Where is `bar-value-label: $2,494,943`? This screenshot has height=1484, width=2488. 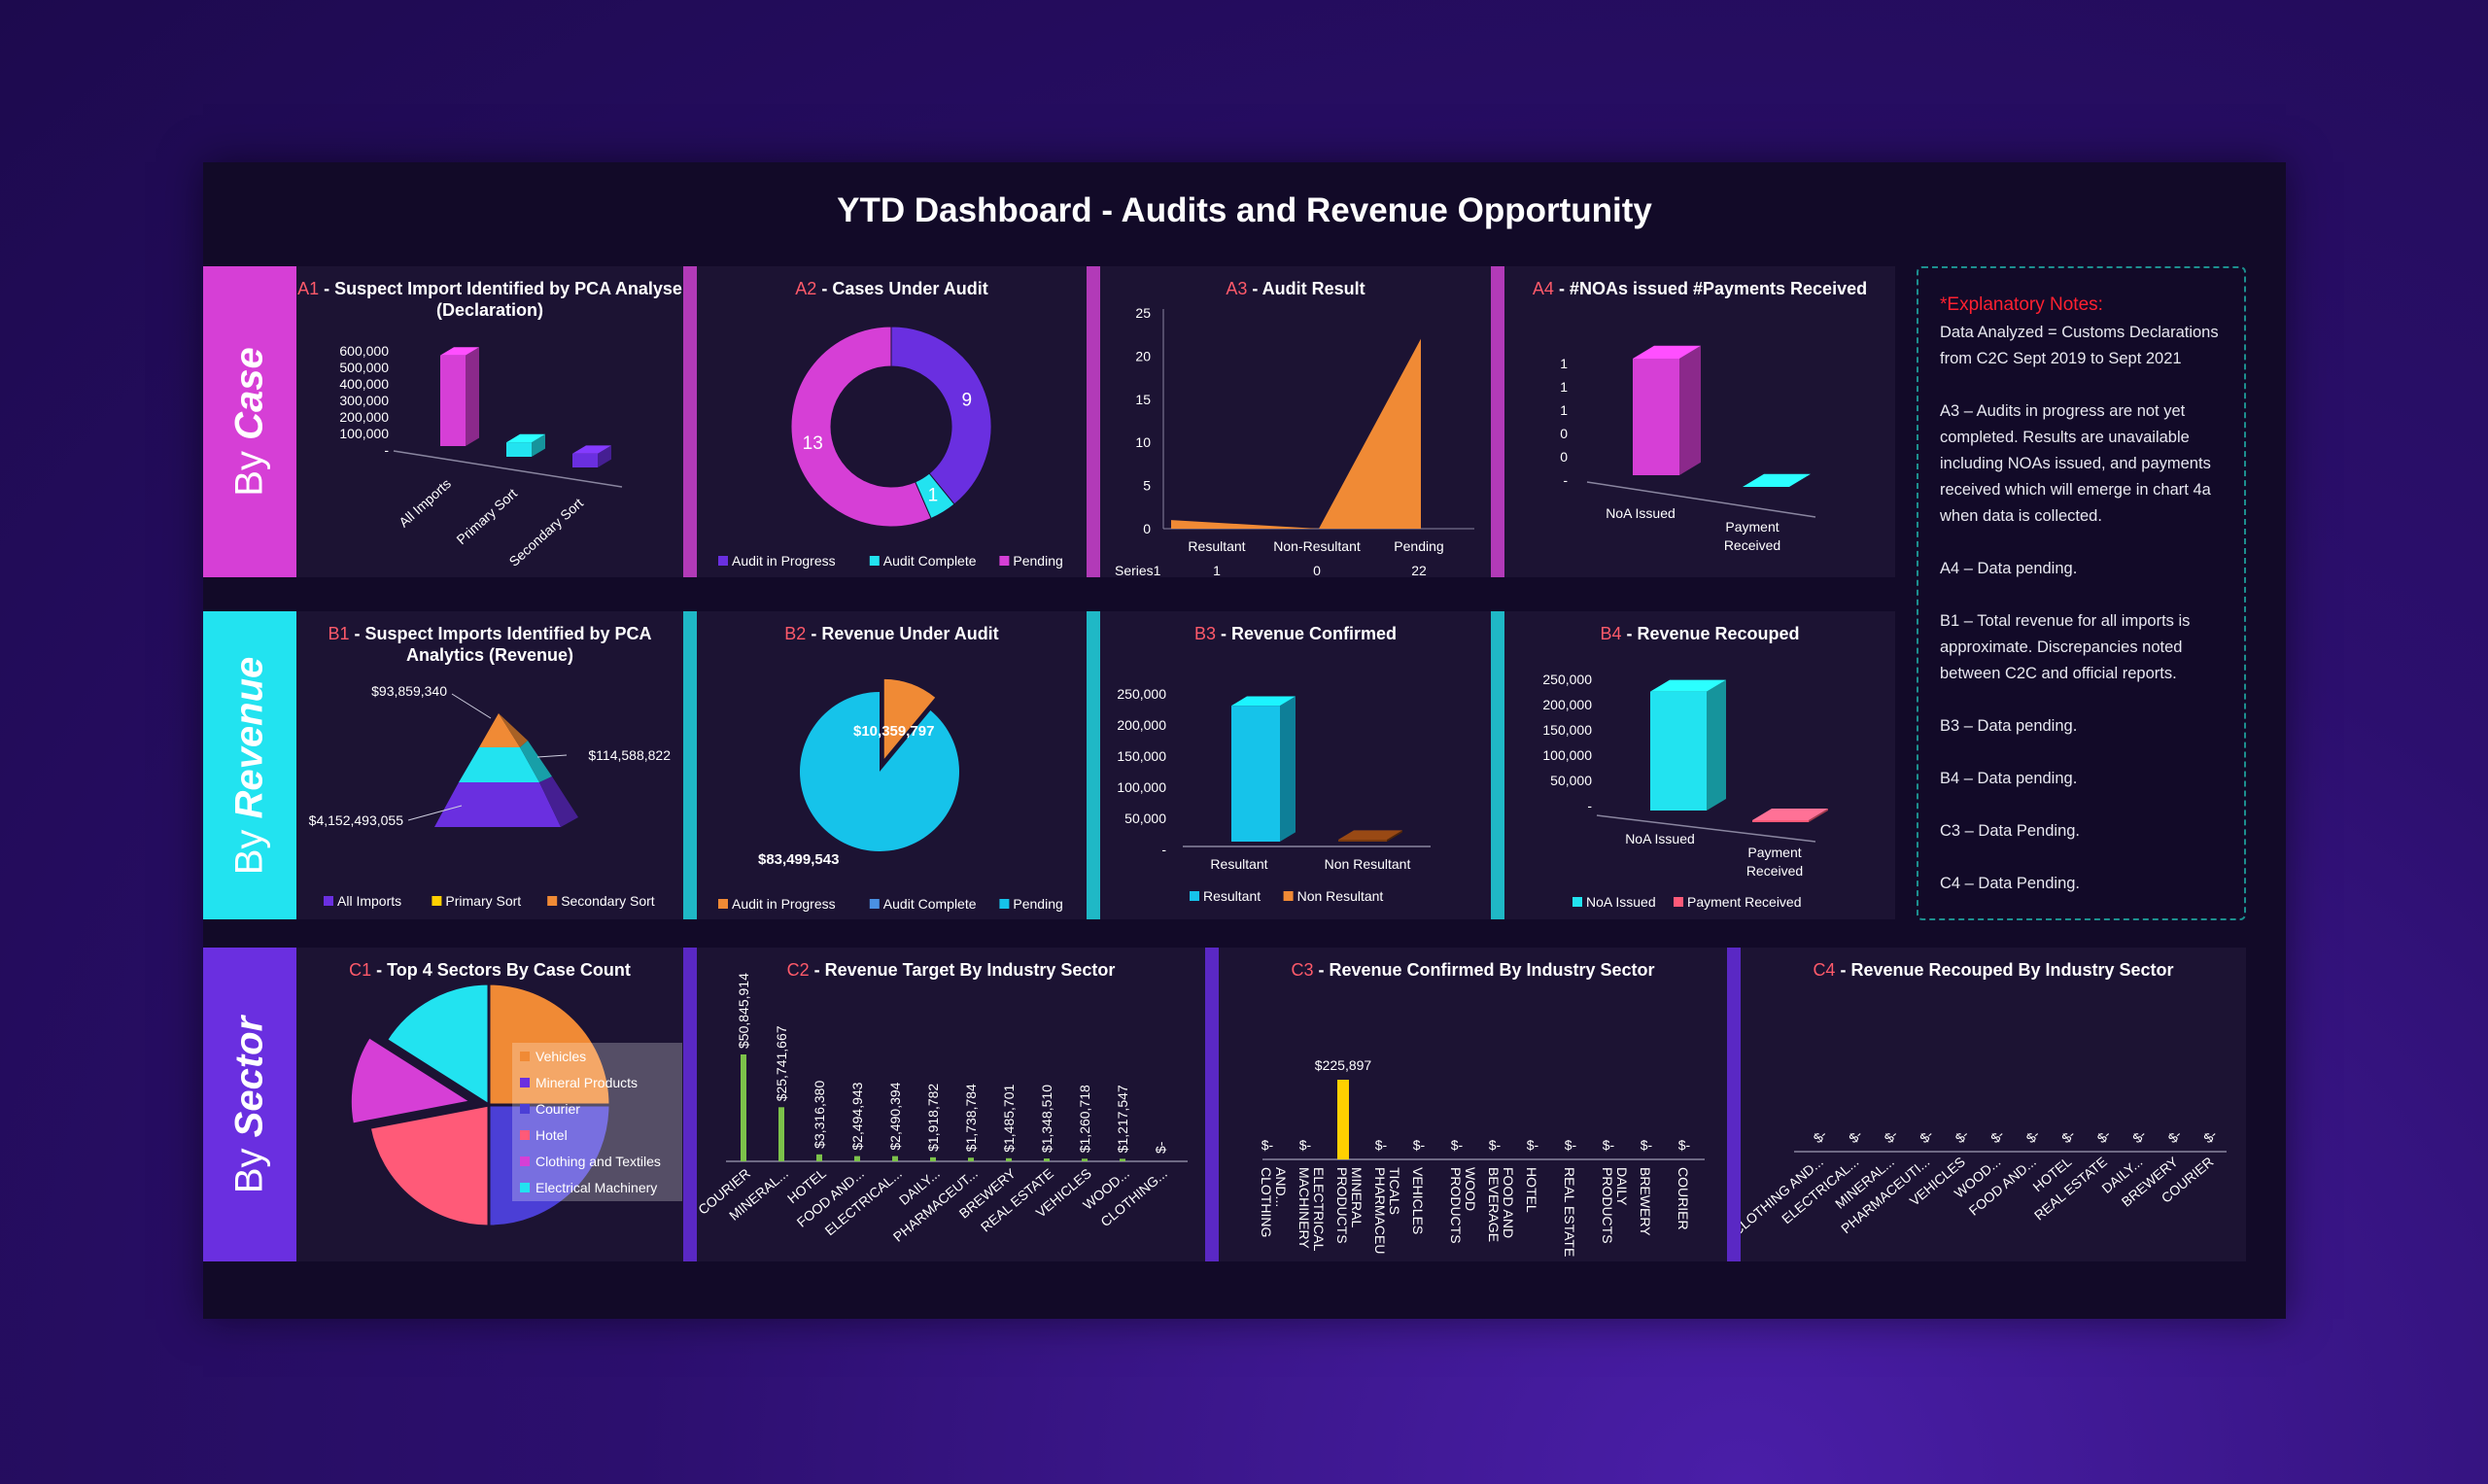
bar-value-label: $2,494,943 is located at coordinates (857, 1116).